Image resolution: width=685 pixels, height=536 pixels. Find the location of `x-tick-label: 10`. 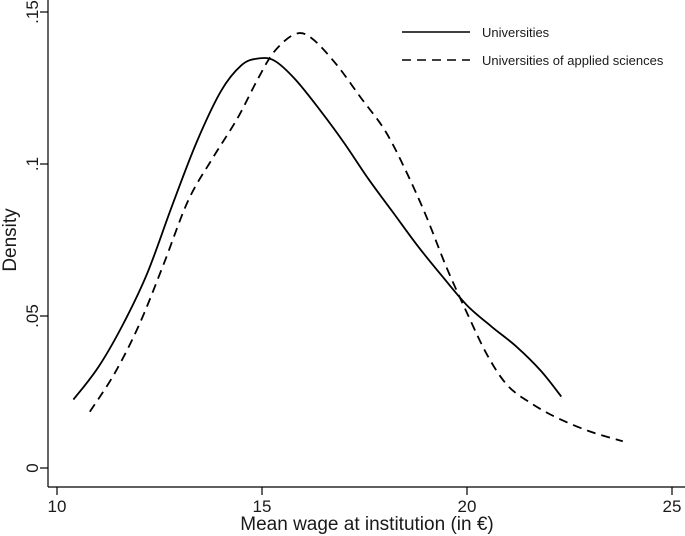

x-tick-label: 10 is located at coordinates (57, 506).